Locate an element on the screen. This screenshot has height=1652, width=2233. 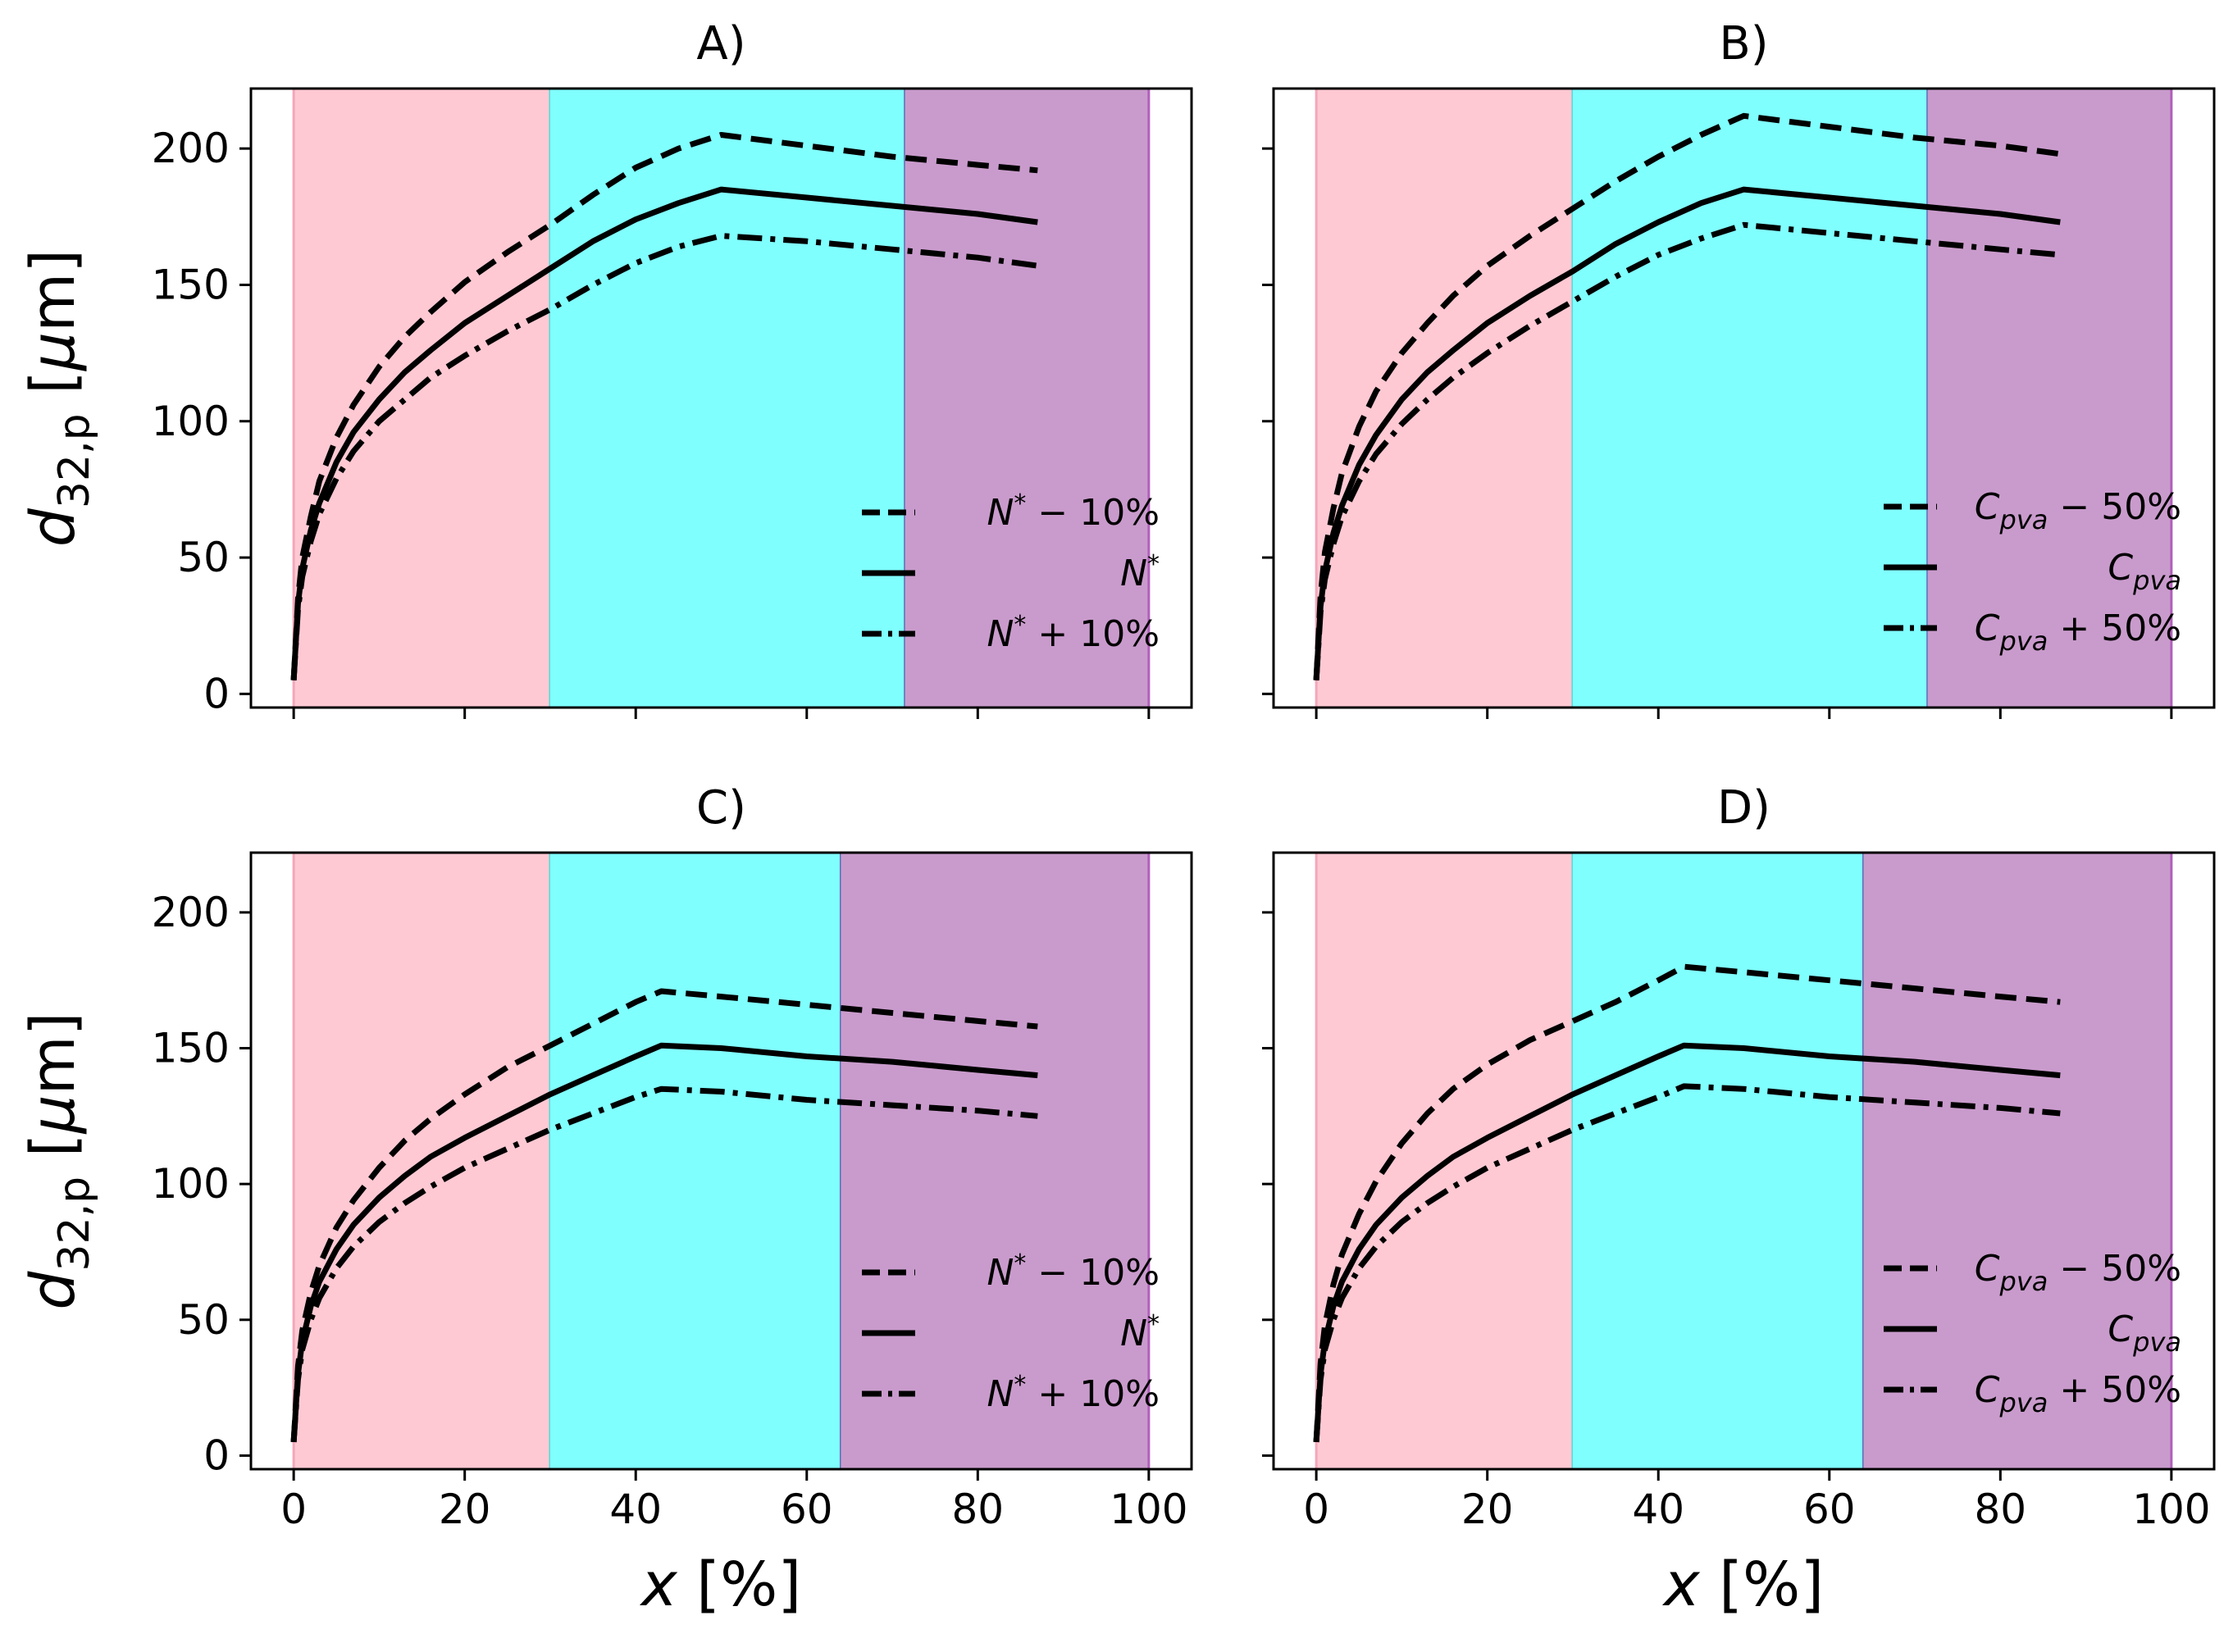
y-label-open: [ is located at coordinates (53, 392).